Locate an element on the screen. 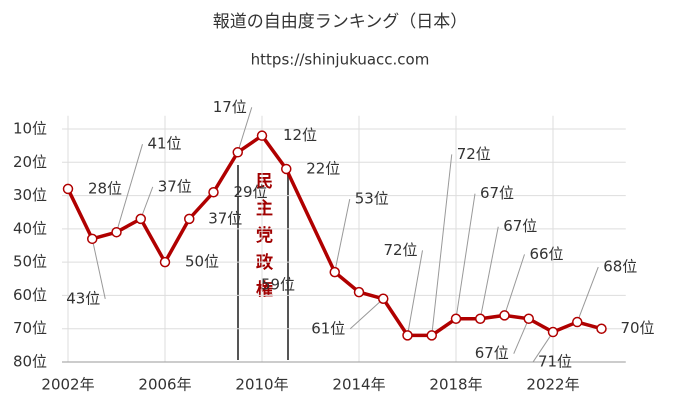  data-label: 68位 is located at coordinates (620, 267).